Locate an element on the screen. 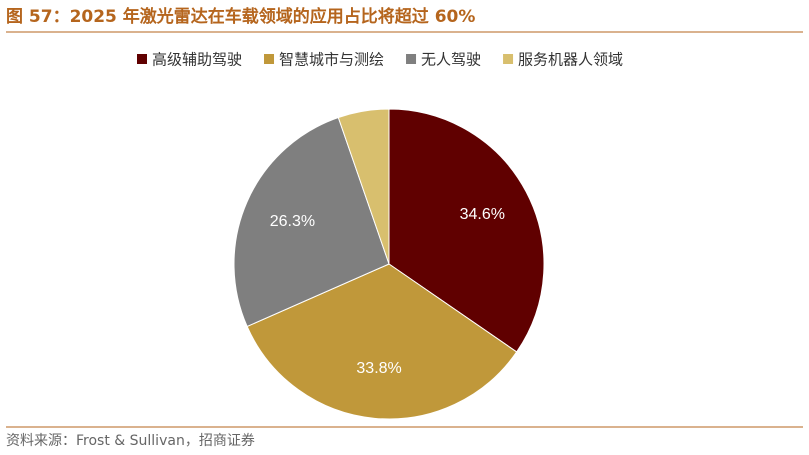  legend-label: 高级辅助驾驶 is located at coordinates (197, 60).